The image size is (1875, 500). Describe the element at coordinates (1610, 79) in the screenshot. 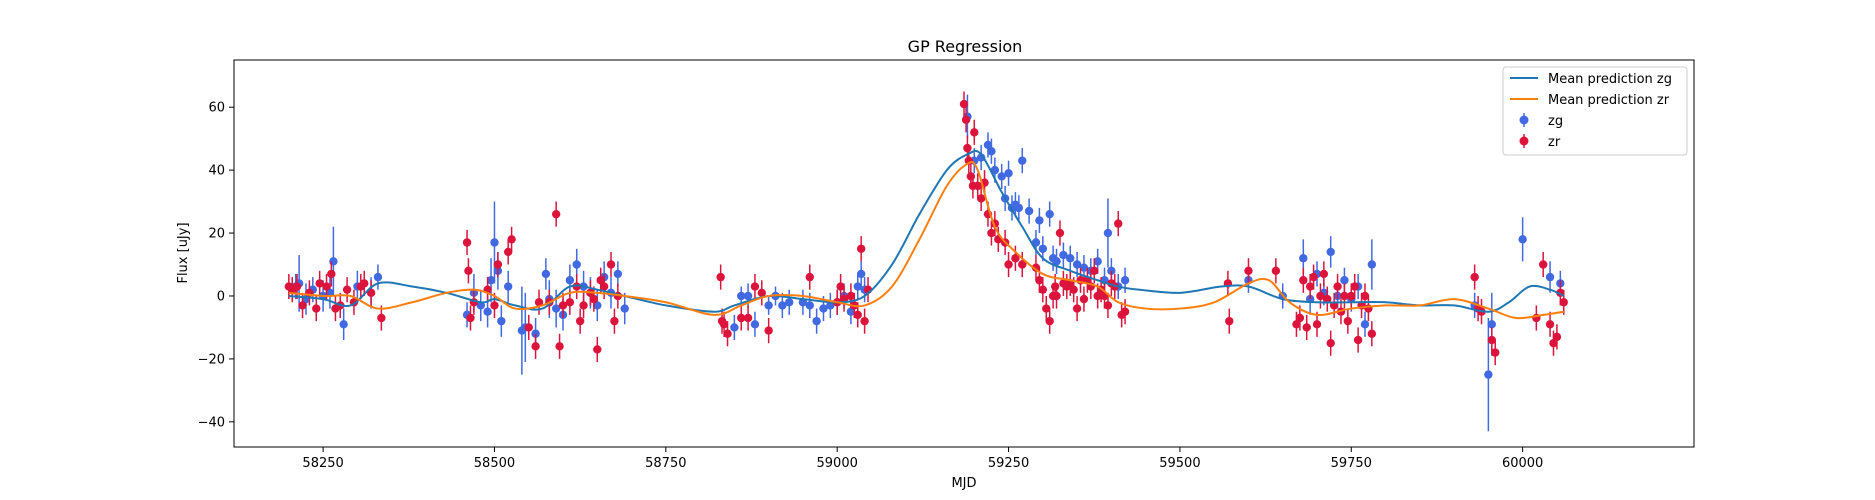

I see `legend-label-zg-line: Mean prediction zg` at that location.